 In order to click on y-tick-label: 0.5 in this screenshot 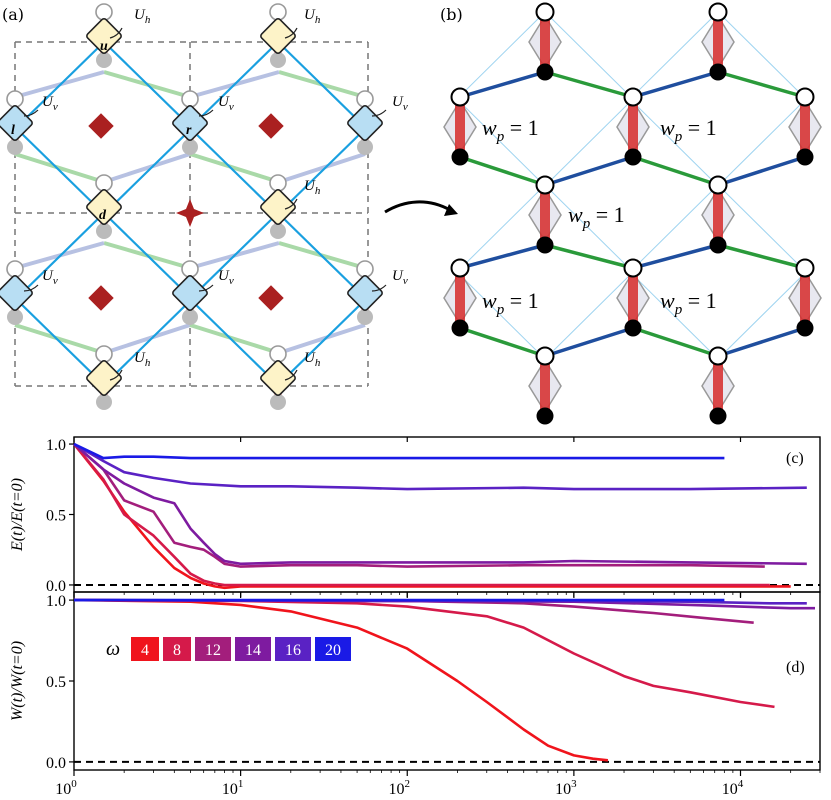, I will do `click(56, 516)`.